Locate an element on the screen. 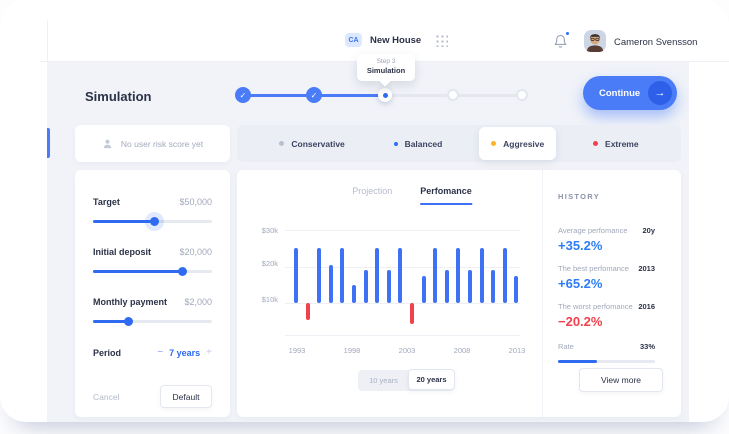 This screenshot has width=729, height=434. bar-plot is located at coordinates (402, 283).